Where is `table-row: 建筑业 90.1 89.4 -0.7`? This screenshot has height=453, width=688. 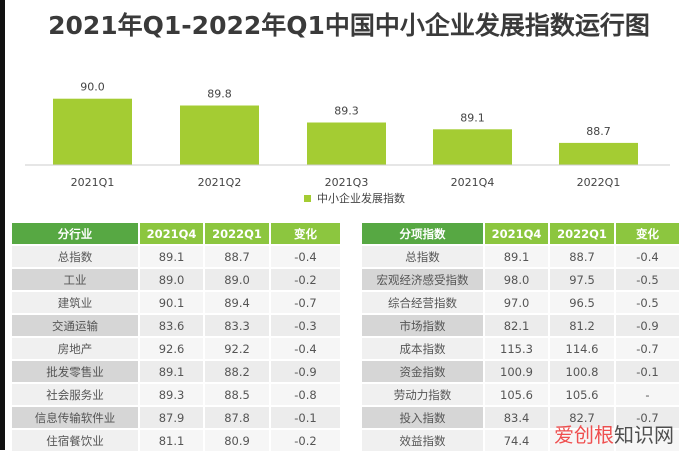 table-row: 建筑业 90.1 89.4 -0.7 is located at coordinates (176, 302).